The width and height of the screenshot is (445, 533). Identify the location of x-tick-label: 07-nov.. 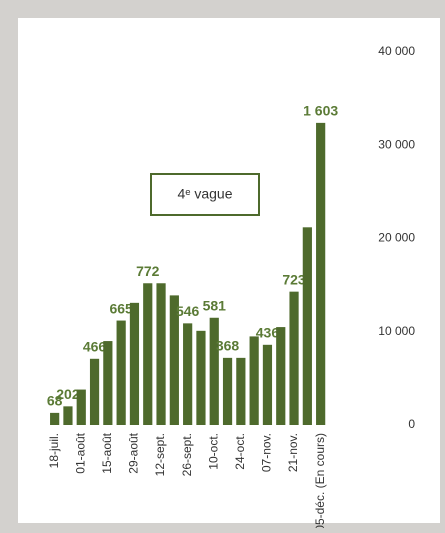
(267, 452).